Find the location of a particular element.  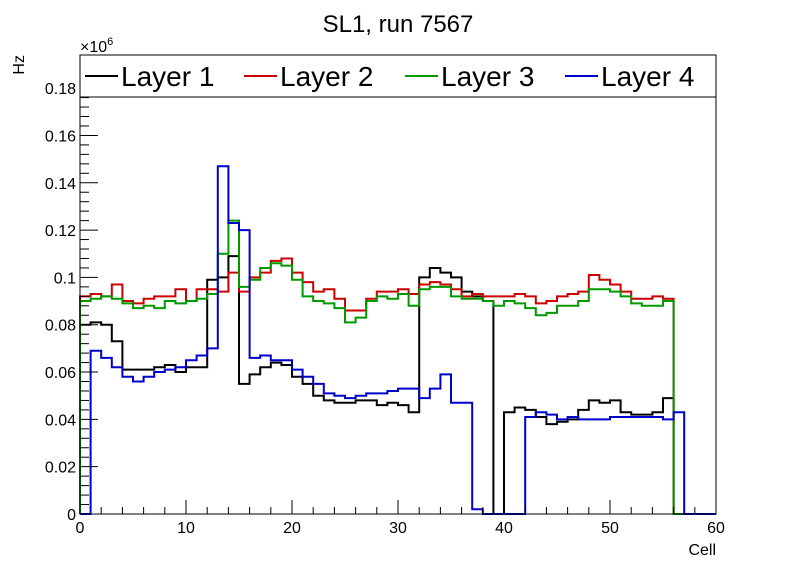

y-tick-label: 0.02 is located at coordinates (60, 468).